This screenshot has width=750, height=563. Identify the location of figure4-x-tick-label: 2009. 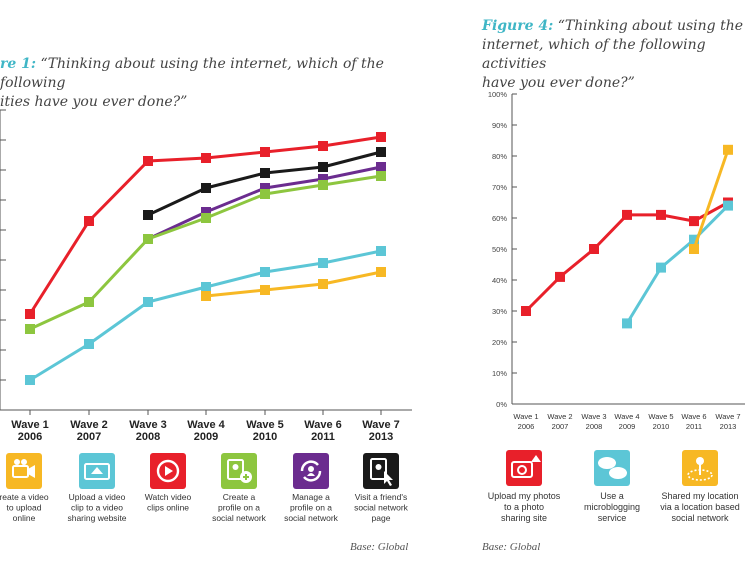
(627, 426).